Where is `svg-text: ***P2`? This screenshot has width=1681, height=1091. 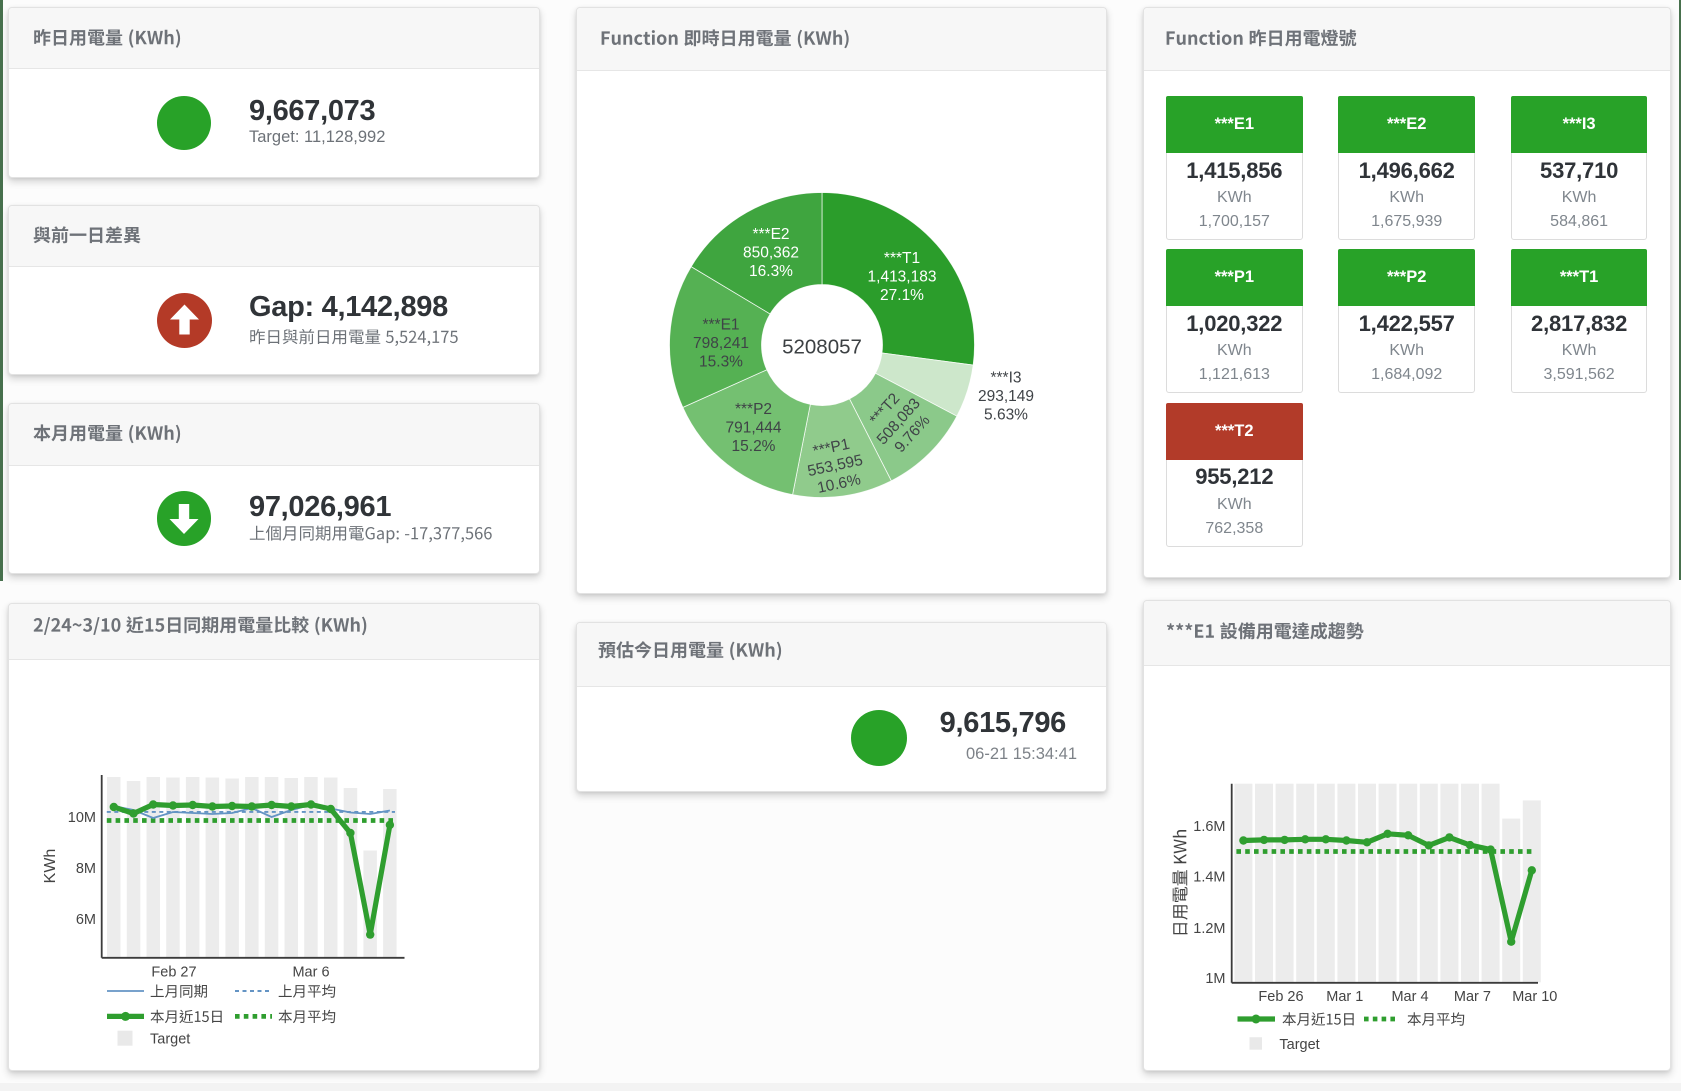 svg-text: ***P2 is located at coordinates (753, 409).